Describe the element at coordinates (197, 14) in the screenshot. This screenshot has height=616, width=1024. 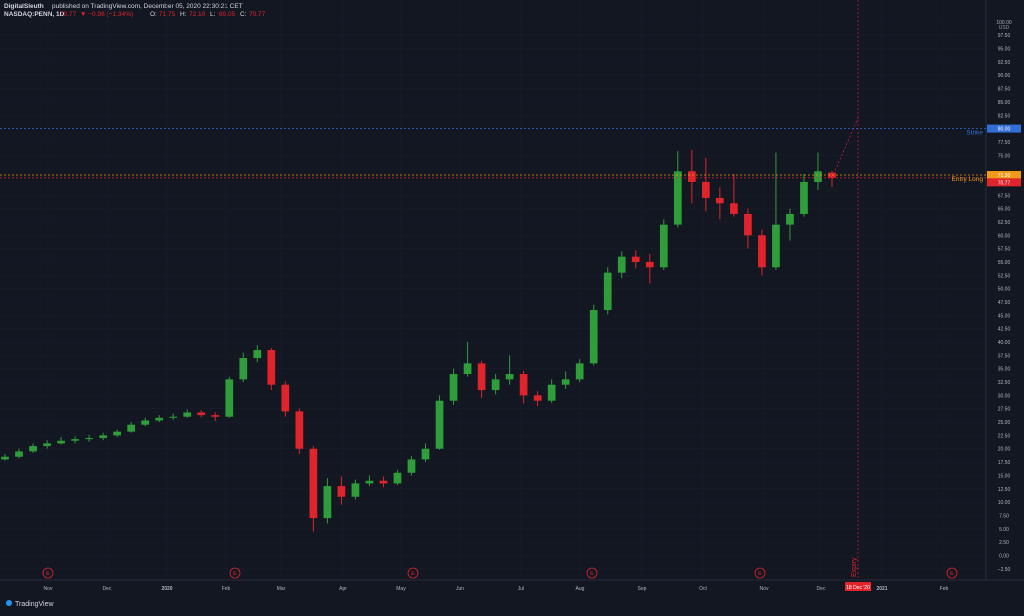
I see `ohlc-value: 72.10` at that location.